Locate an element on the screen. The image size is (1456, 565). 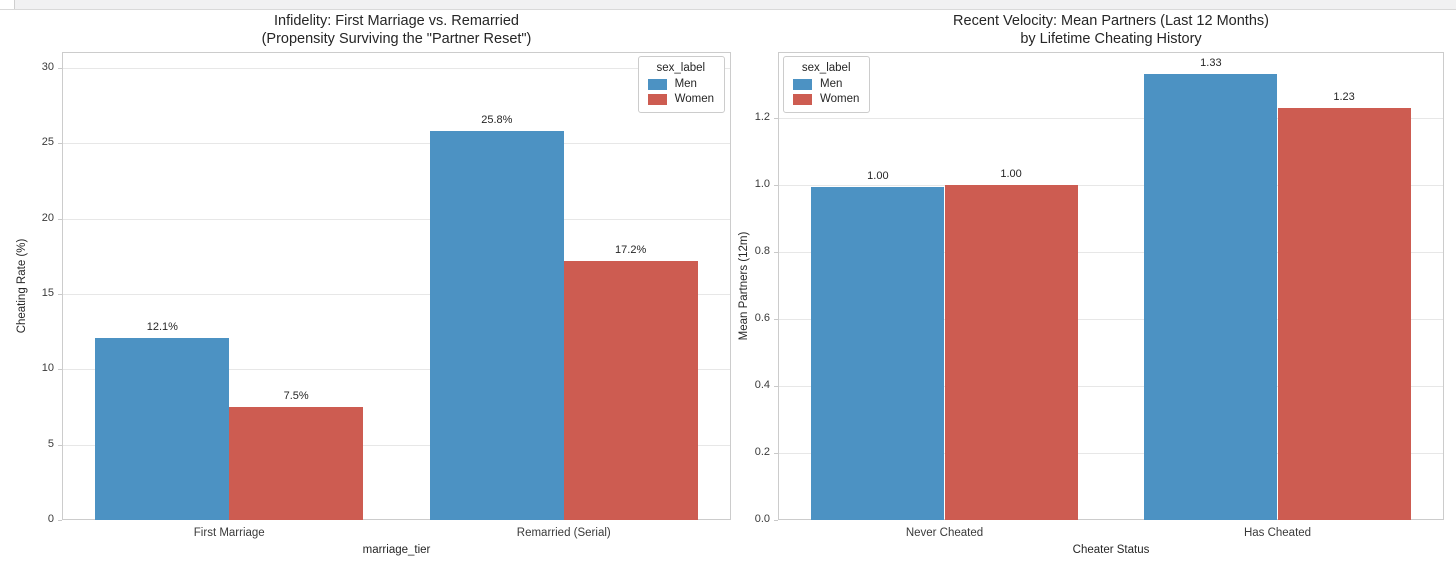
bar-women-remarried-serial is located at coordinates (630, 390).